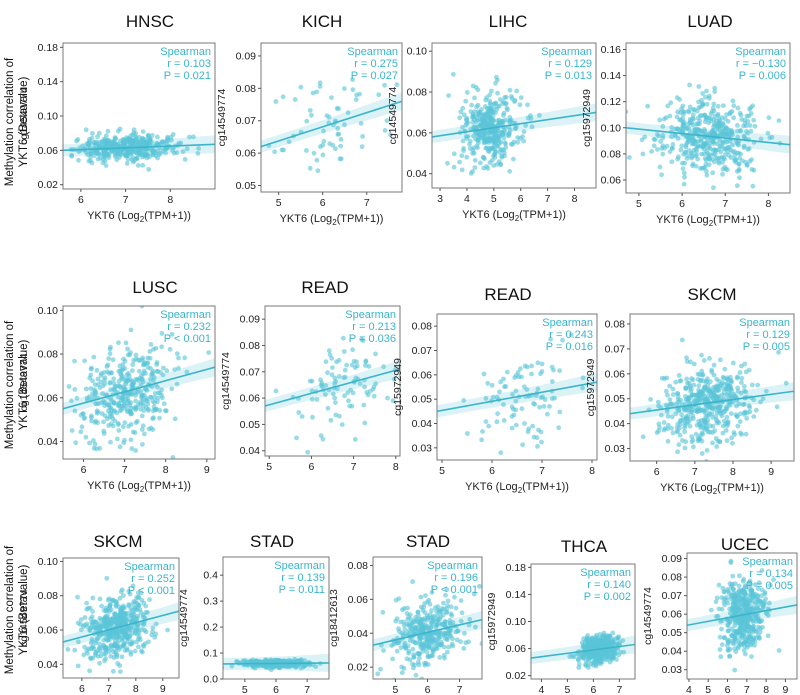 The image size is (800, 695). What do you see at coordinates (492, 621) in the screenshot?
I see `y-axis-label-group: cg15972949` at bounding box center [492, 621].